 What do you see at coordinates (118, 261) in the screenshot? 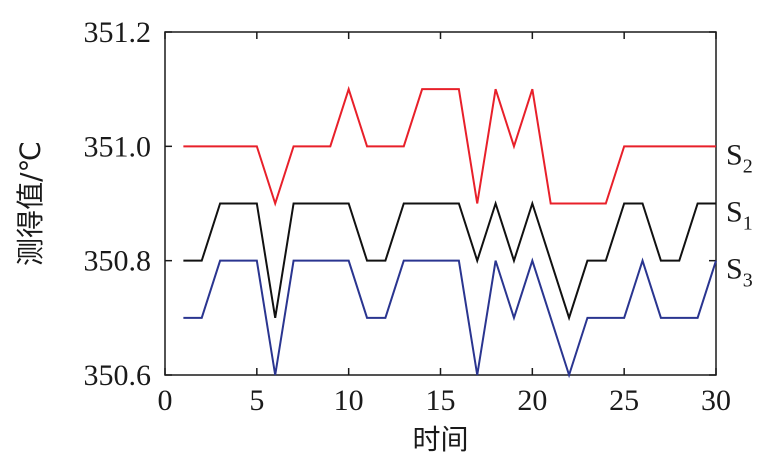
I see `y-tick-label: 350.8` at bounding box center [118, 261].